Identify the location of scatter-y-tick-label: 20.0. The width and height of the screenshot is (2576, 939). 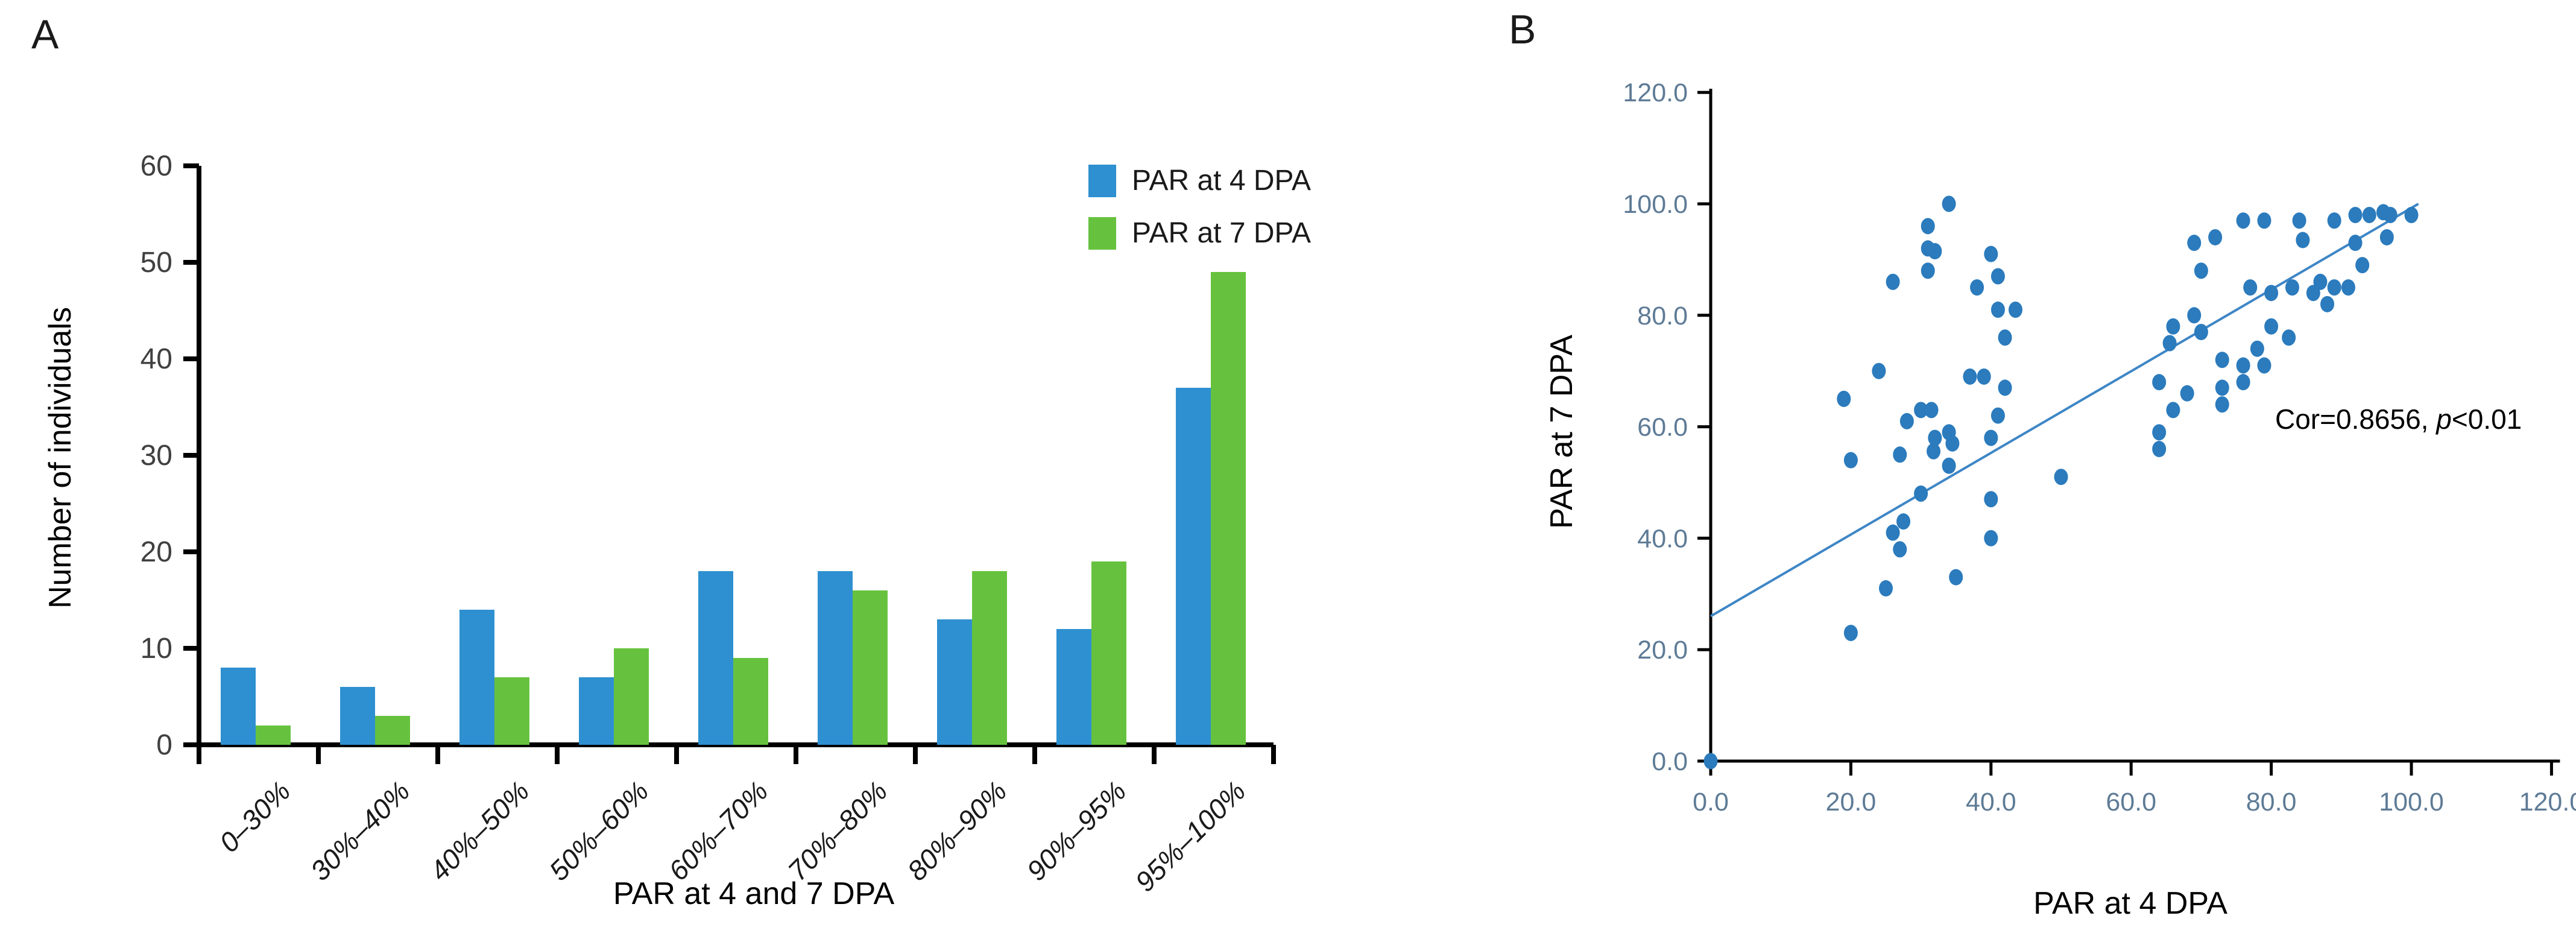
(1662, 651).